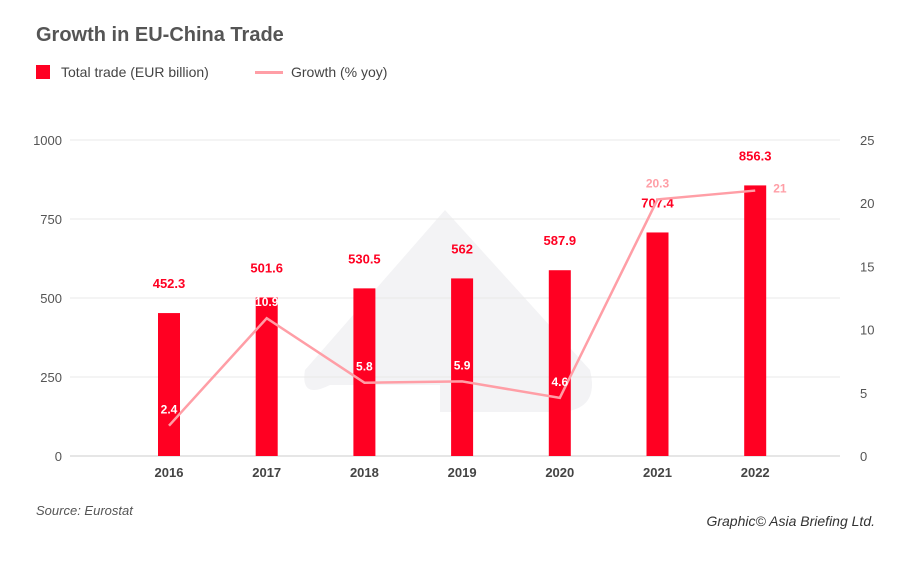 This screenshot has height=563, width=900. I want to click on bar-2018, so click(364, 372).